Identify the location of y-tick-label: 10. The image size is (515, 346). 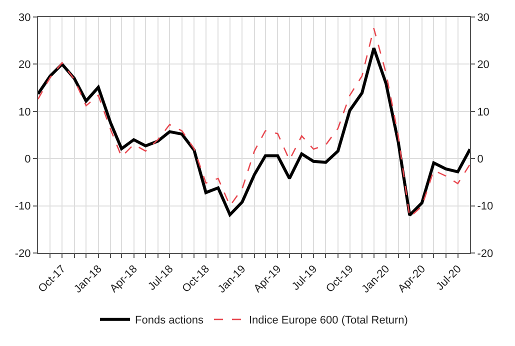
(24, 112).